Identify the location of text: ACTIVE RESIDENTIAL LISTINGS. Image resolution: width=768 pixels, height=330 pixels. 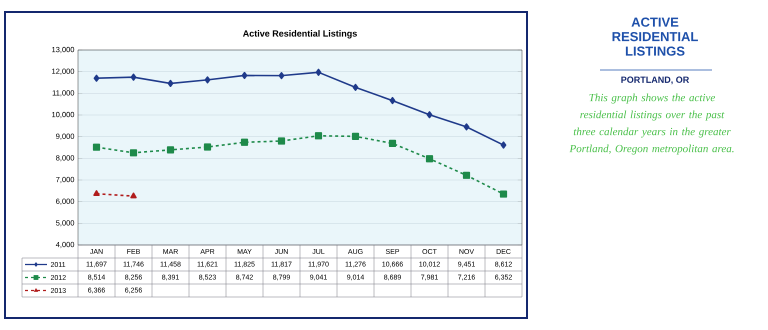
(655, 37).